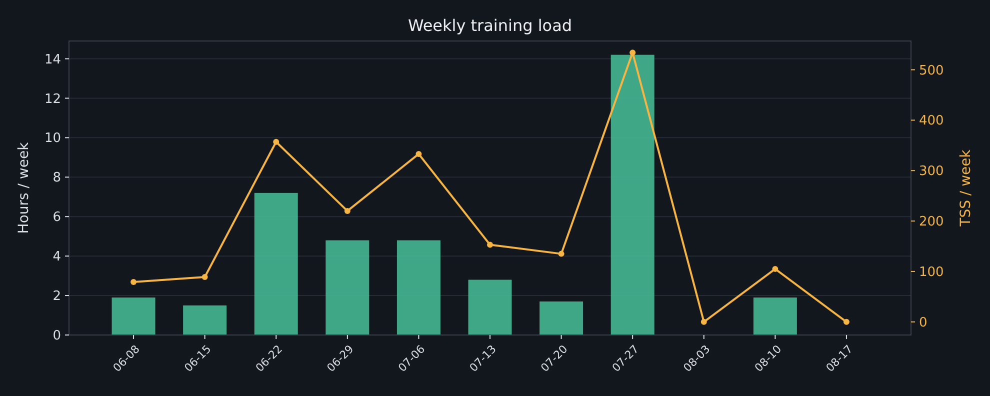 The width and height of the screenshot is (990, 396). I want to click on y-axis-title: Hours / week, so click(24, 187).